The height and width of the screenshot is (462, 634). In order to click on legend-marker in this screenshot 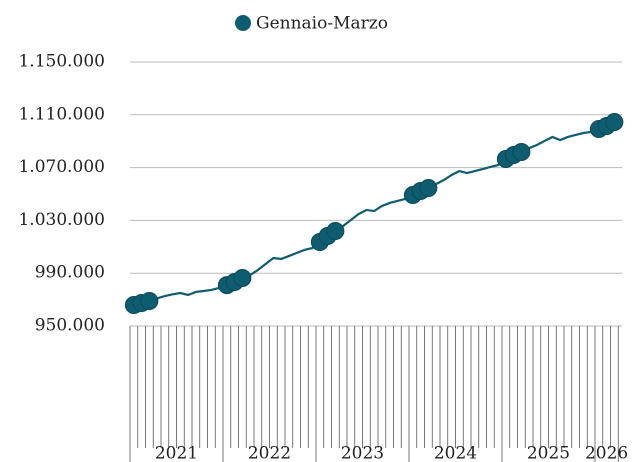, I will do `click(243, 23)`.